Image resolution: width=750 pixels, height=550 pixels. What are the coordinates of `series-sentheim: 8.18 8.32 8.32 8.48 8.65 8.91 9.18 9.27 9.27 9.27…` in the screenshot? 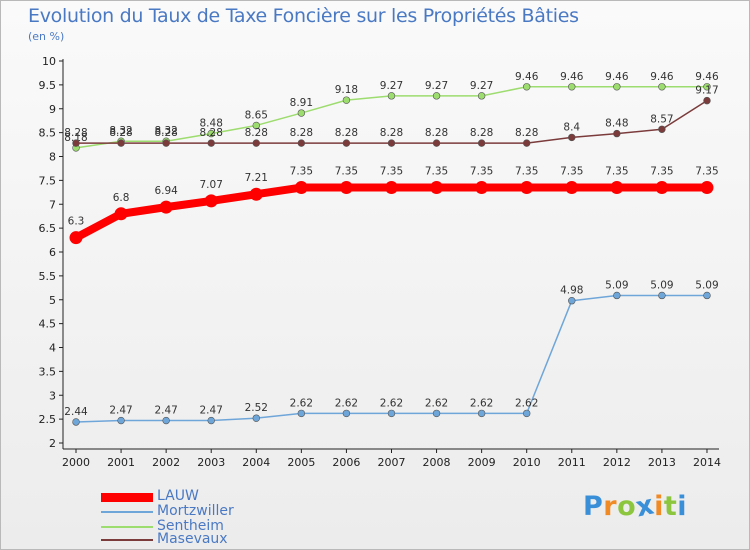 It's located at (391, 111).